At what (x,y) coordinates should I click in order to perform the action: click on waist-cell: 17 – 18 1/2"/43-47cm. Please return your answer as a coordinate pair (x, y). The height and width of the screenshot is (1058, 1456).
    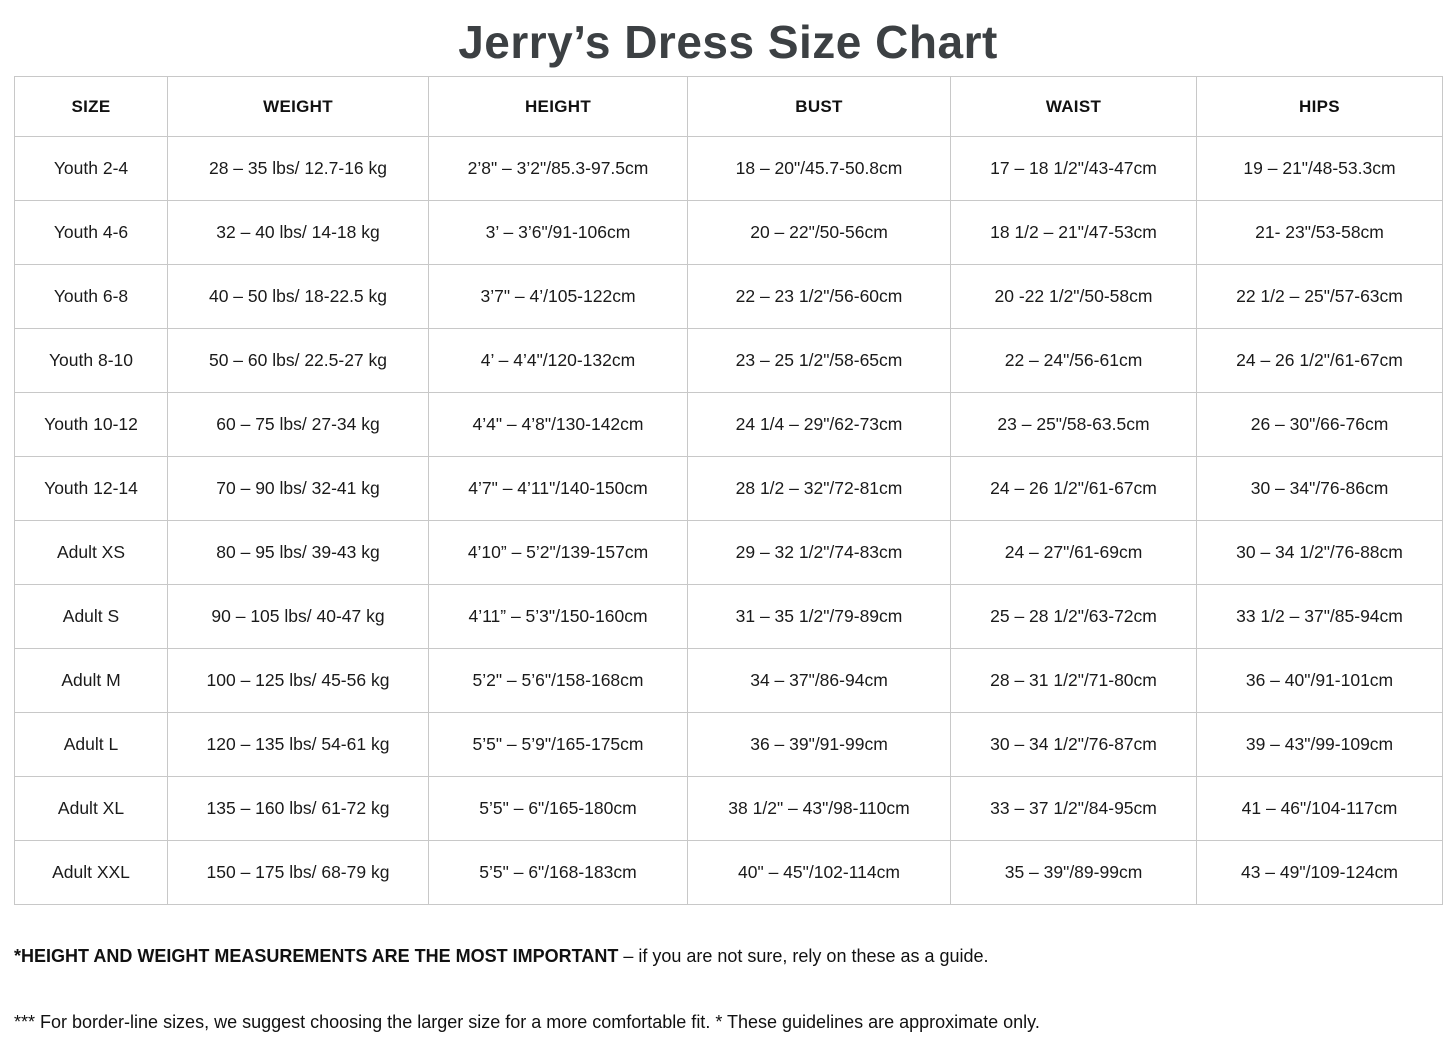
    Looking at the image, I should click on (1073, 168).